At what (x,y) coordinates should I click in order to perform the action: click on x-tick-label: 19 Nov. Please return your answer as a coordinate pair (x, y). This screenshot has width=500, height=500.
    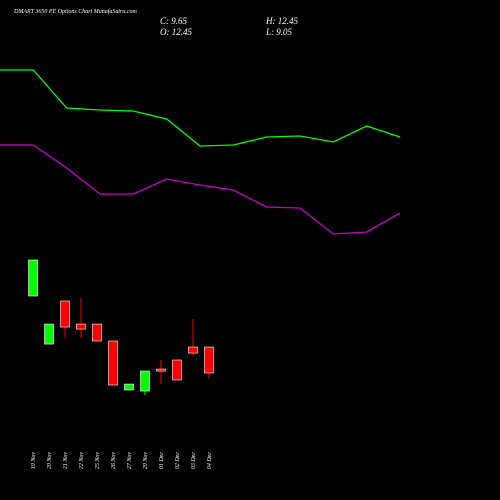
    Looking at the image, I should click on (34, 461).